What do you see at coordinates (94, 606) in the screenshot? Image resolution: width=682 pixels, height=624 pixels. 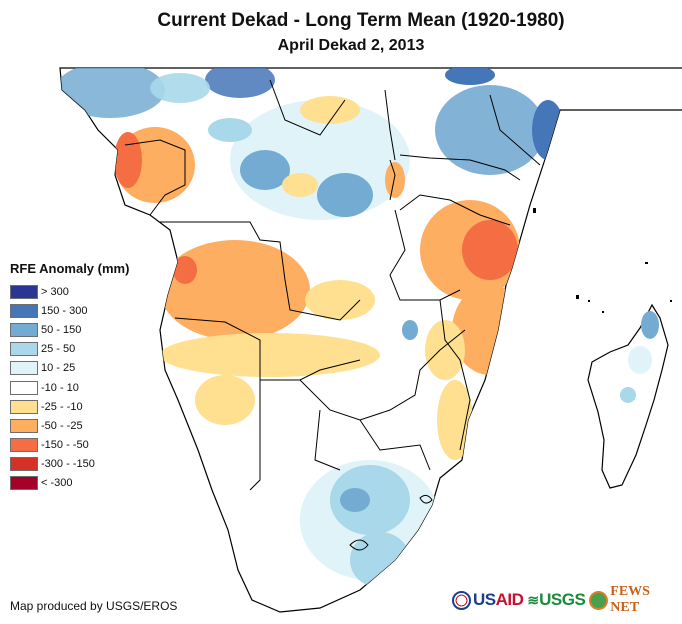 I see `map-credit: Map produced by USGS/EROS` at bounding box center [94, 606].